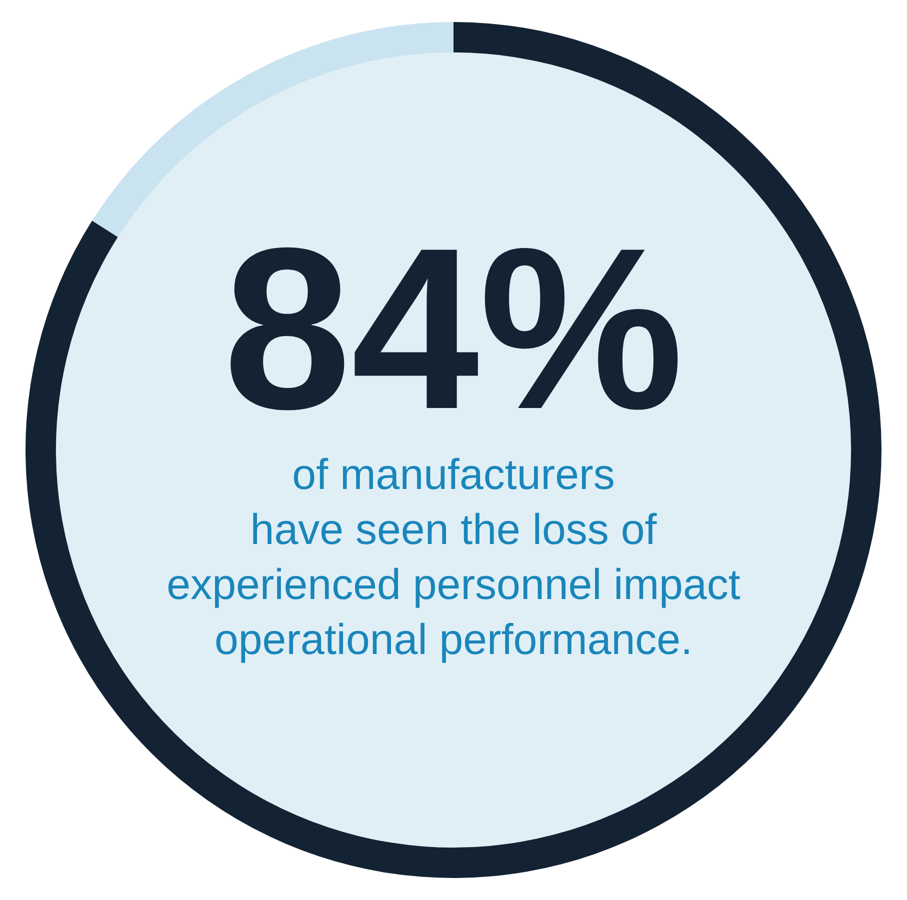  What do you see at coordinates (454, 585) in the screenshot?
I see `text: experienced personnel impact` at bounding box center [454, 585].